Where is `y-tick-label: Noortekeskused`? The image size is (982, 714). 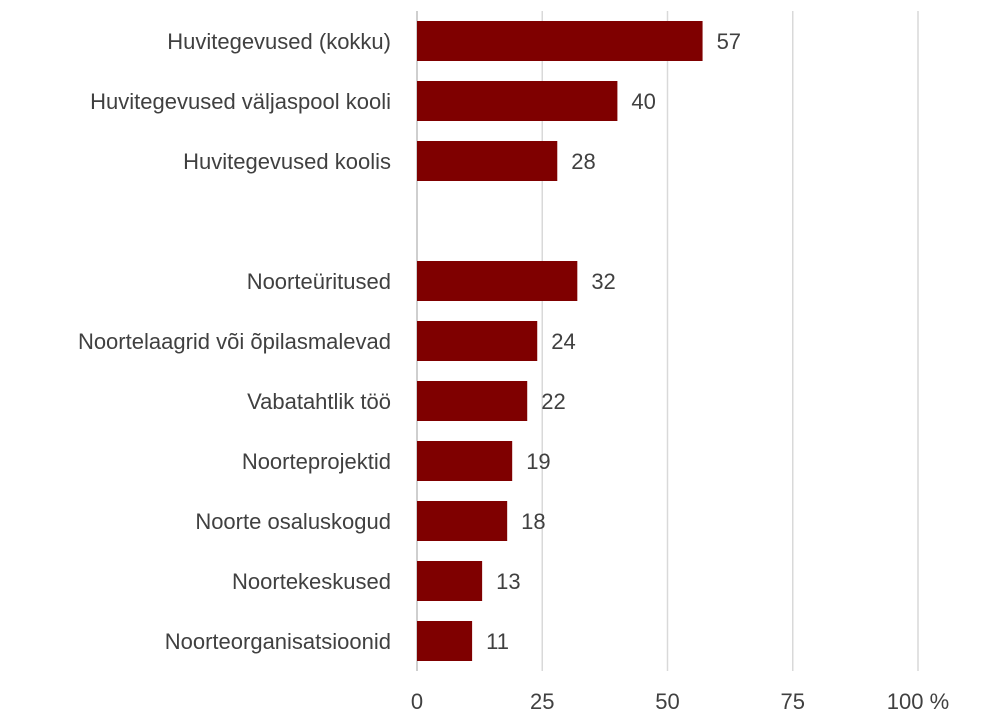
y-tick-label: Noortekeskused is located at coordinates (311, 581).